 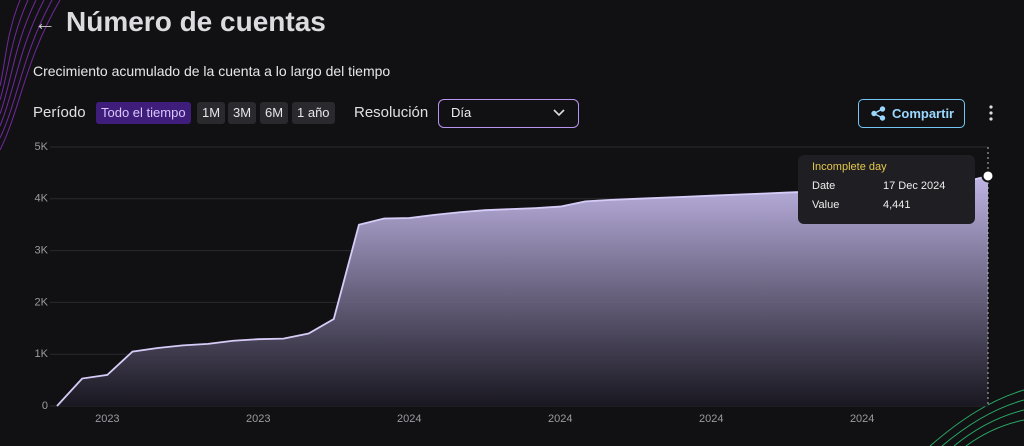 What do you see at coordinates (988, 176) in the screenshot?
I see `hover-point` at bounding box center [988, 176].